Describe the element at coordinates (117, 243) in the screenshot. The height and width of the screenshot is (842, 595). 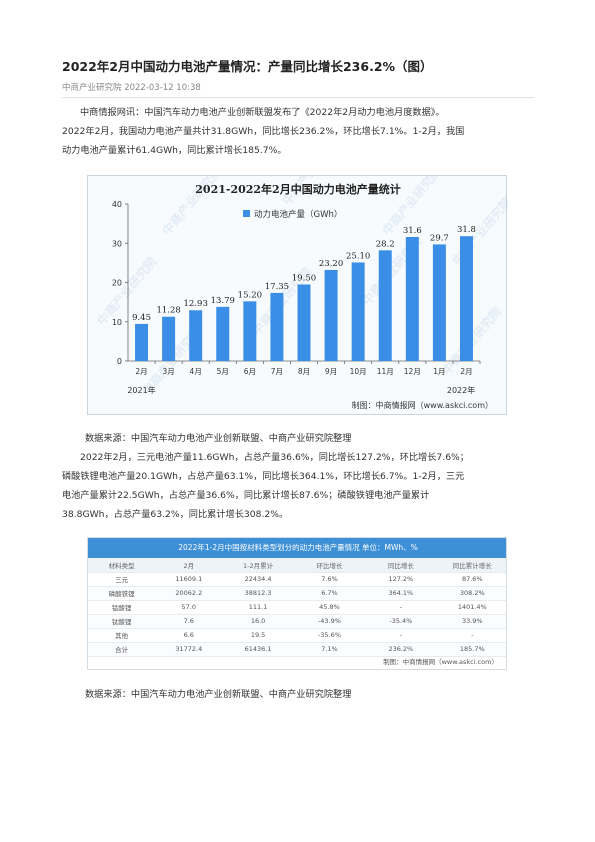
I see `y-tick-label: 30` at that location.